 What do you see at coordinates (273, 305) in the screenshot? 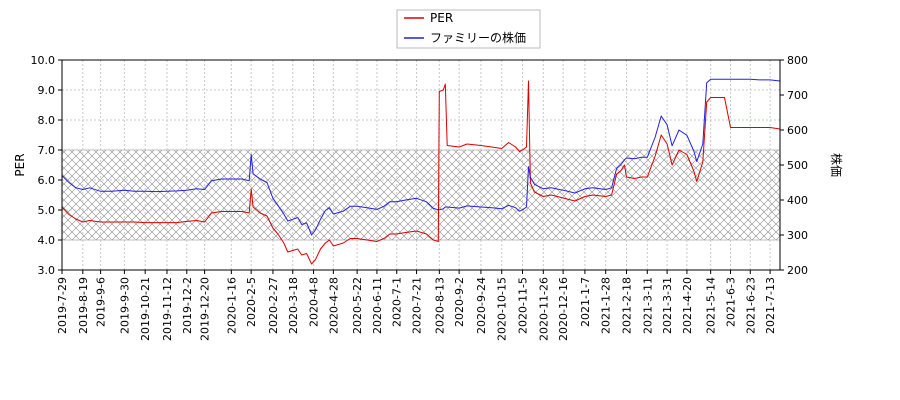
I see `x-tick-label-10: 2020-2-27` at bounding box center [273, 305].